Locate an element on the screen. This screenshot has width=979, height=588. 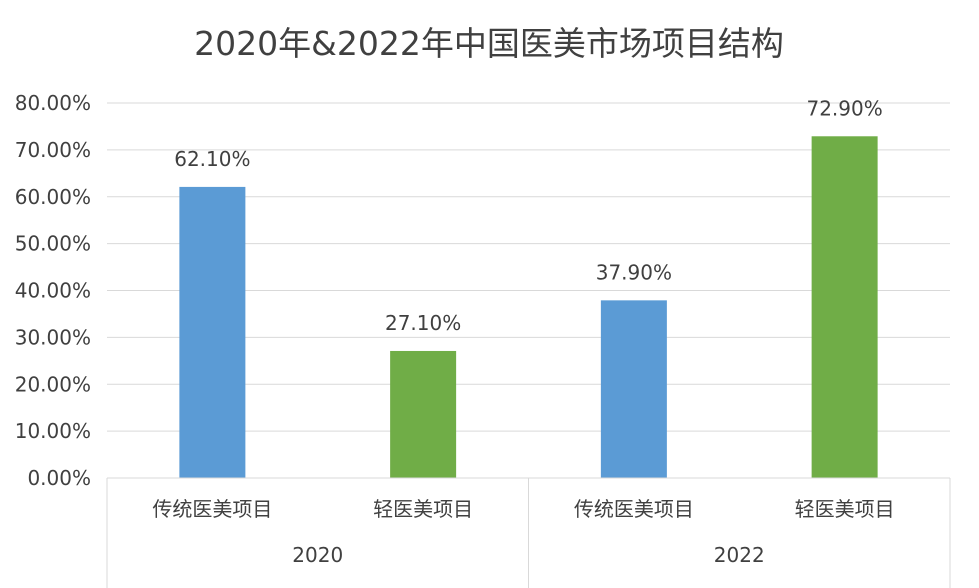
y-tick-label: 40.00% is located at coordinates (53, 291).